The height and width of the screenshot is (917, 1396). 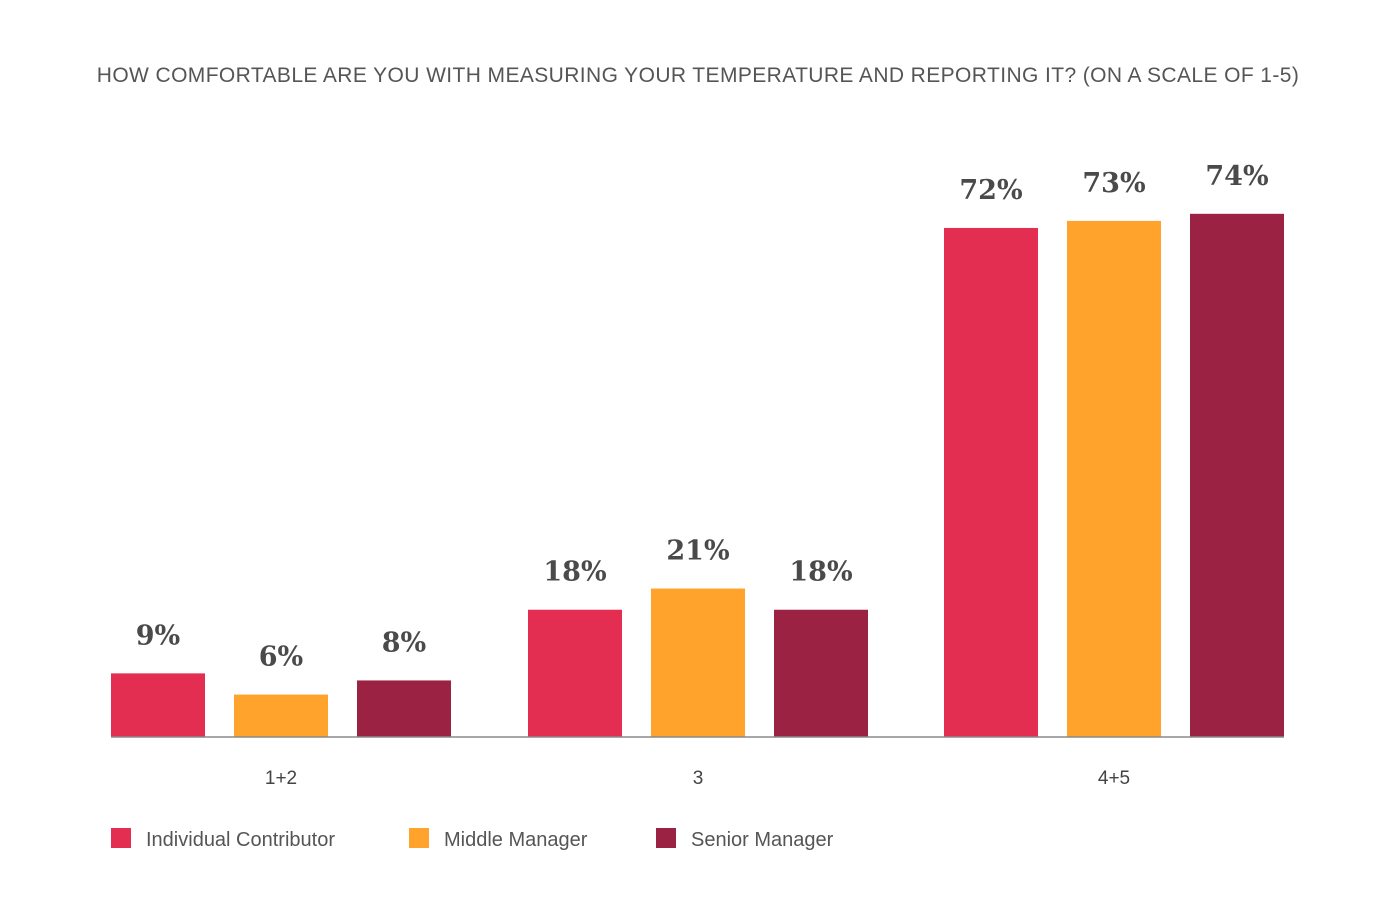 What do you see at coordinates (1113, 183) in the screenshot?
I see `value-label-middle-manager-4-5: 73%` at bounding box center [1113, 183].